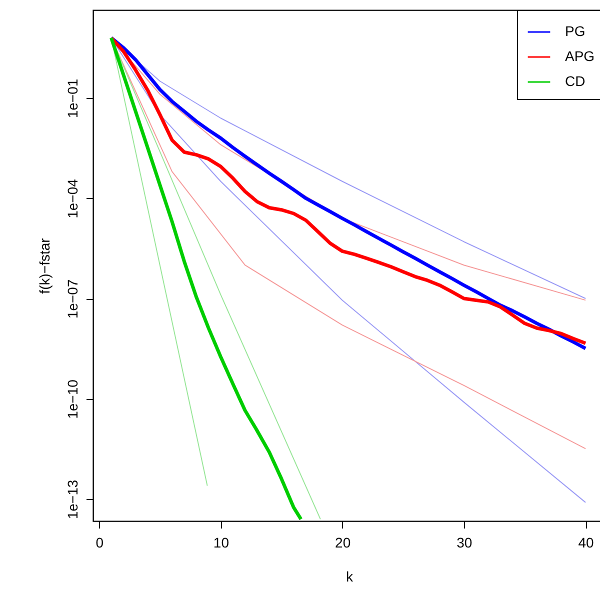 This screenshot has height=605, width=600. What do you see at coordinates (580, 56) in the screenshot?
I see `legend-label: APG` at bounding box center [580, 56].